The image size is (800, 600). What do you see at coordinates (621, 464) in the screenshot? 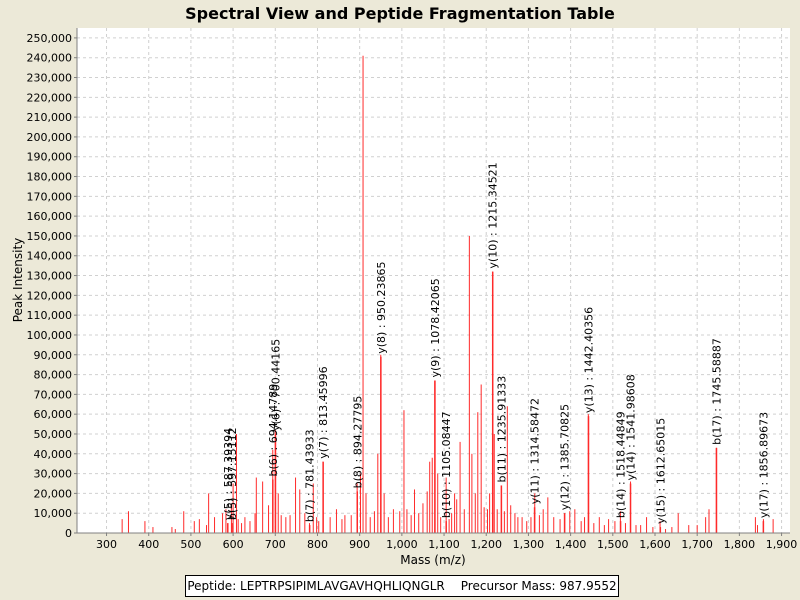
I see `fragment-label: b(14) : 1518.44849` at bounding box center [621, 464].